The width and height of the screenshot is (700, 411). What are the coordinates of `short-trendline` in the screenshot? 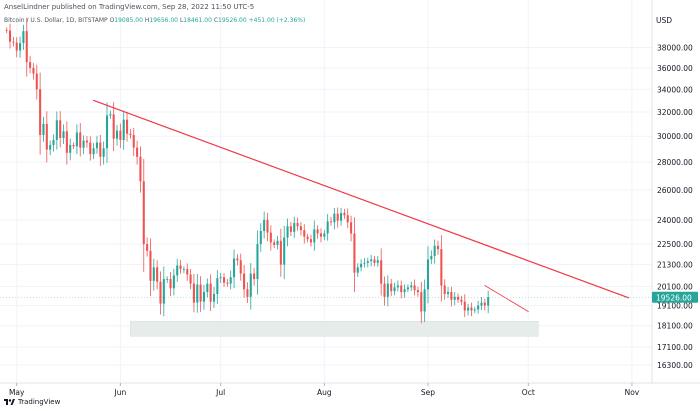 It's located at (506, 298).